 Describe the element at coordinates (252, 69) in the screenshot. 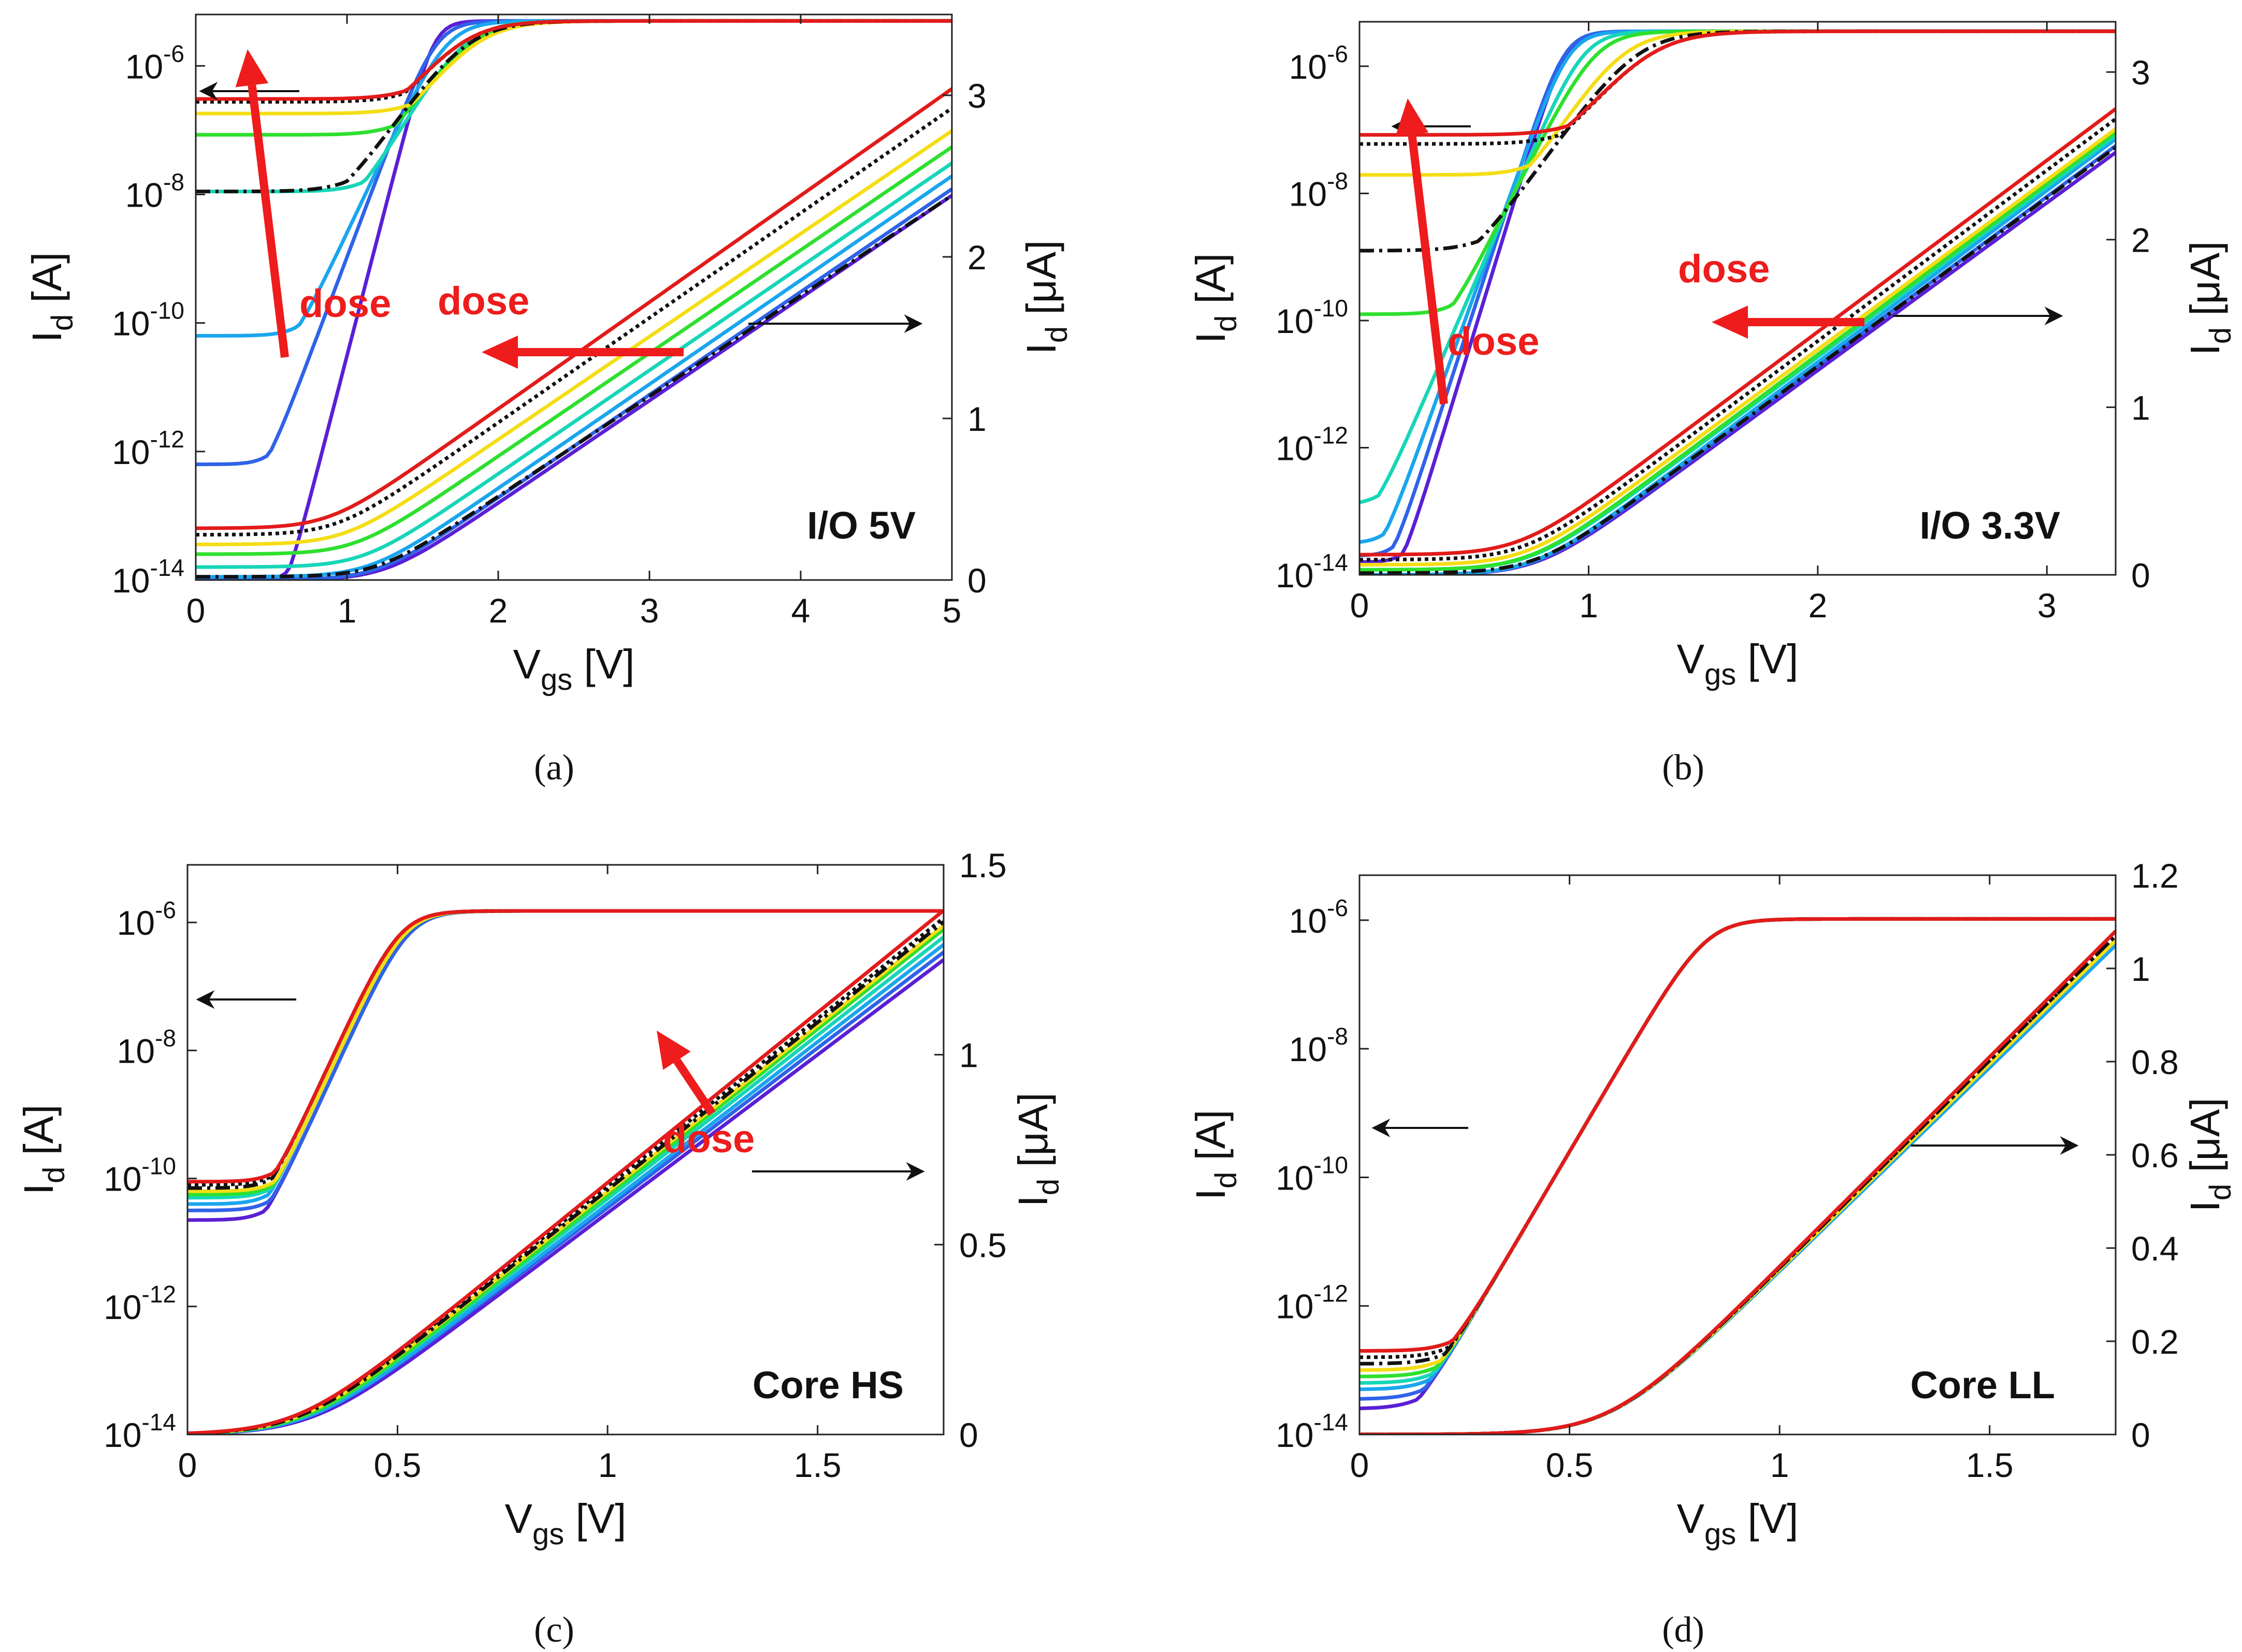

I see `dose-arrow-head` at that location.